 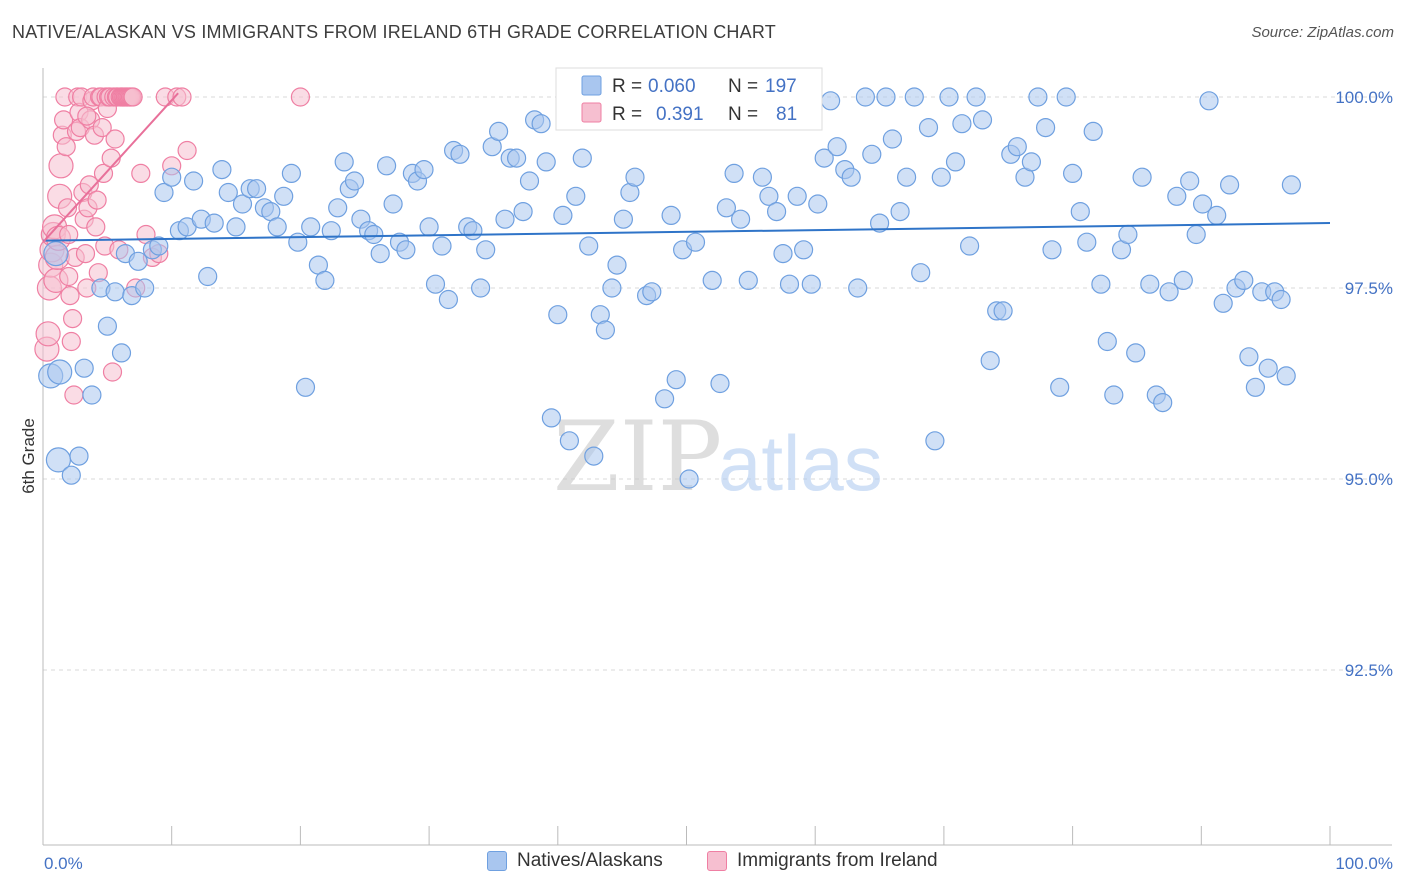 I want to click on x-ticks, so click(x=751, y=835).